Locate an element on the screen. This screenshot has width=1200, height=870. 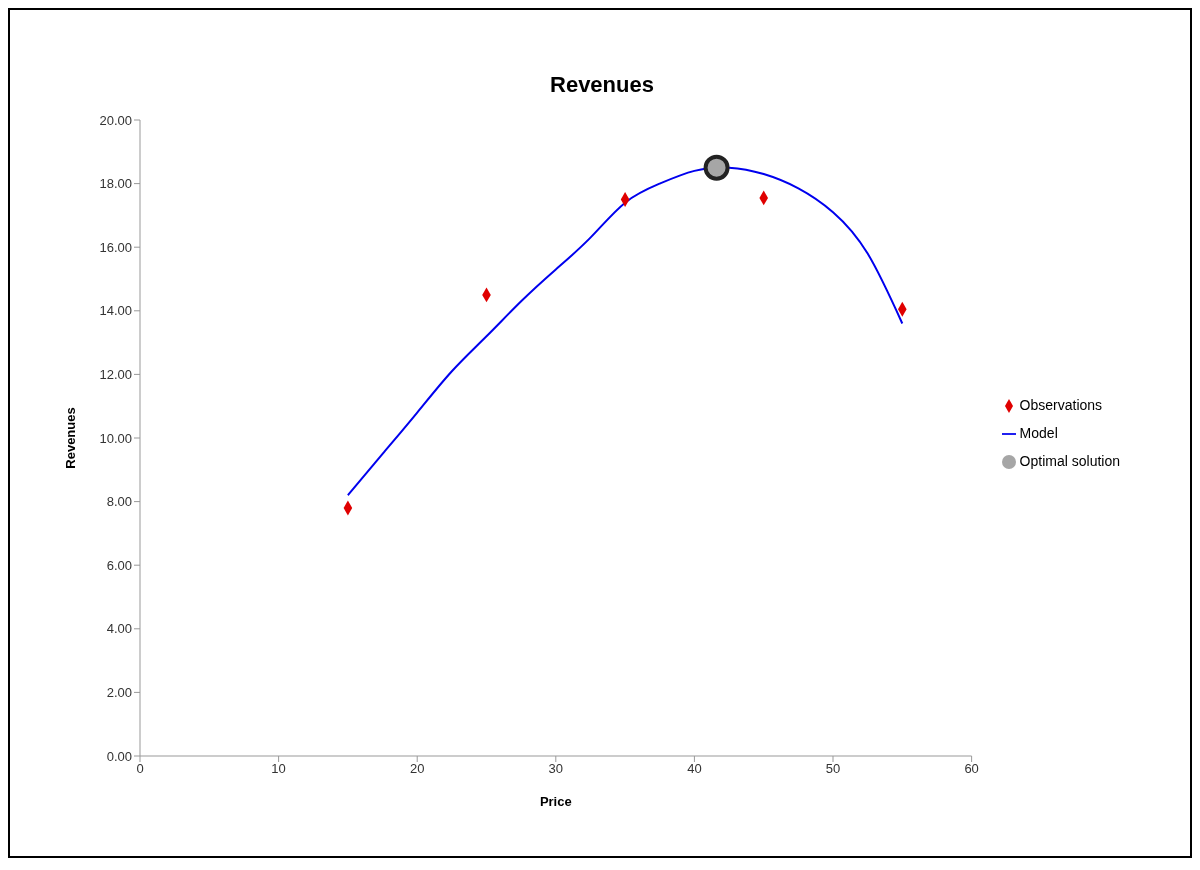
x-tick-label: 20 is located at coordinates (417, 769).